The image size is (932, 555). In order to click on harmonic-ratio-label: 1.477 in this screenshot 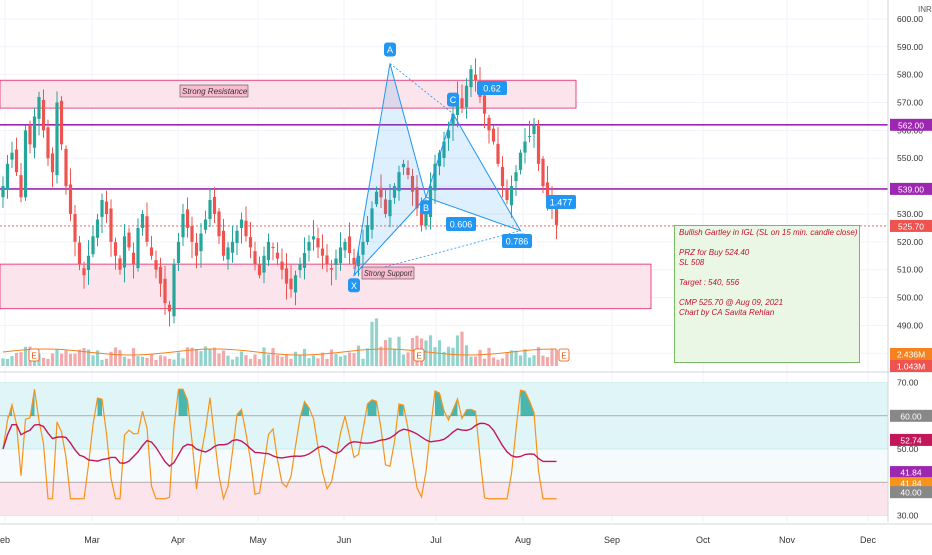, I will do `click(561, 203)`.